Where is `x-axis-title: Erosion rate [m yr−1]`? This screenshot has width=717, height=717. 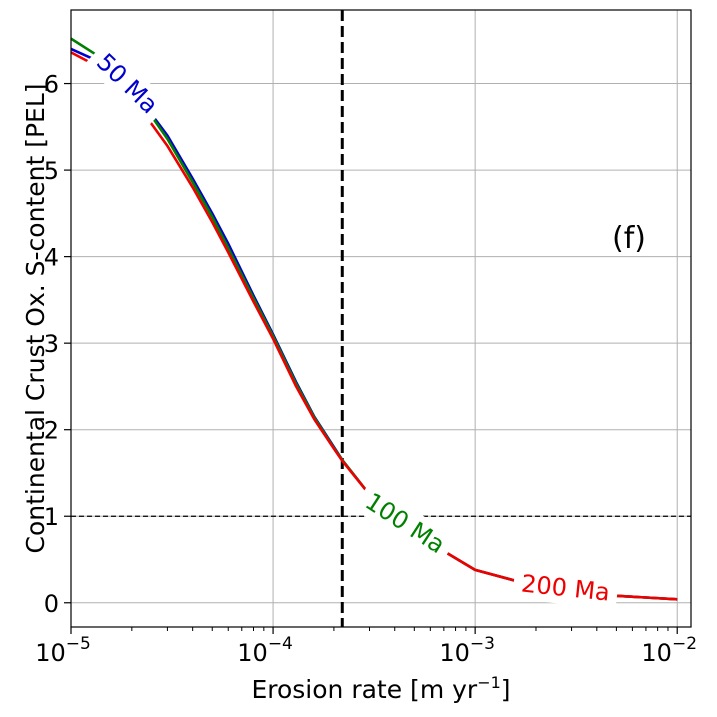 x-axis-title: Erosion rate [m yr−1] is located at coordinates (380, 688).